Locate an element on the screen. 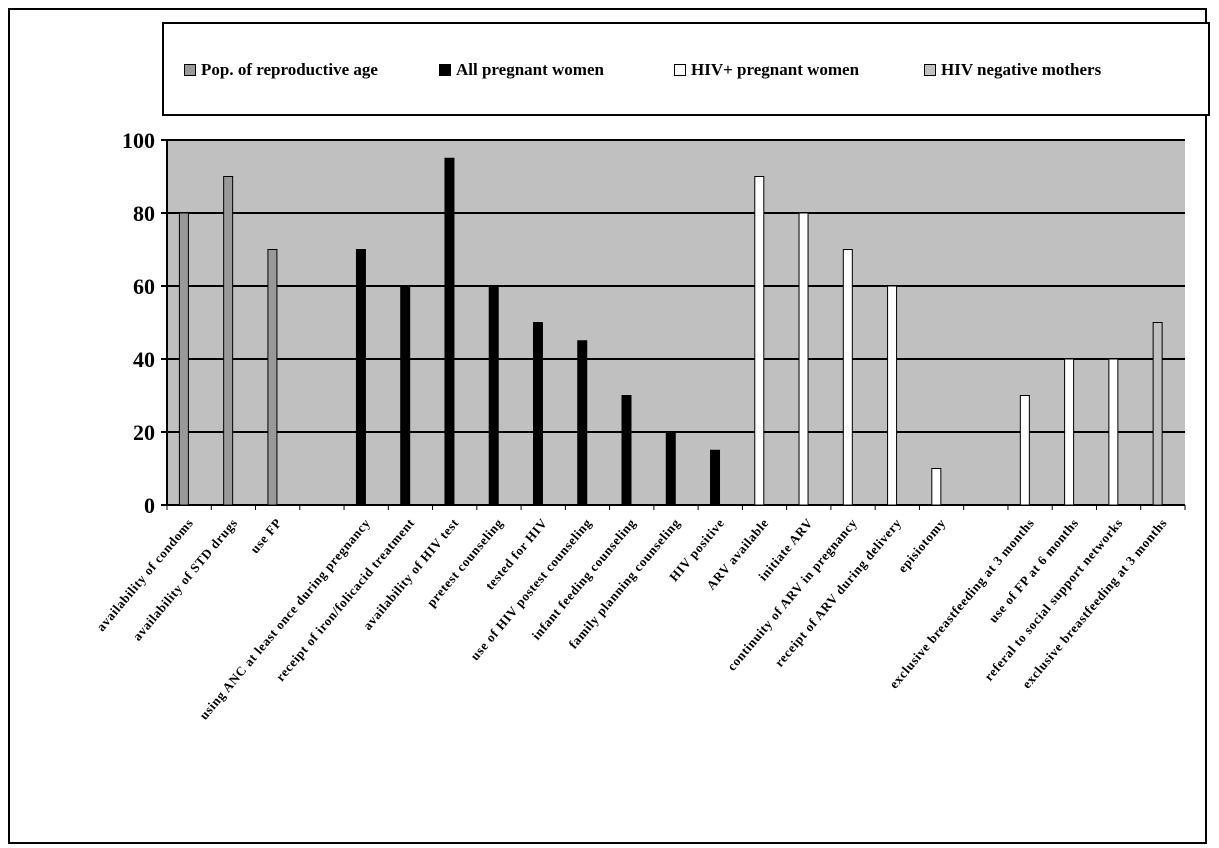 This screenshot has height=848, width=1219. y-tick-label: 60 is located at coordinates (144, 286).